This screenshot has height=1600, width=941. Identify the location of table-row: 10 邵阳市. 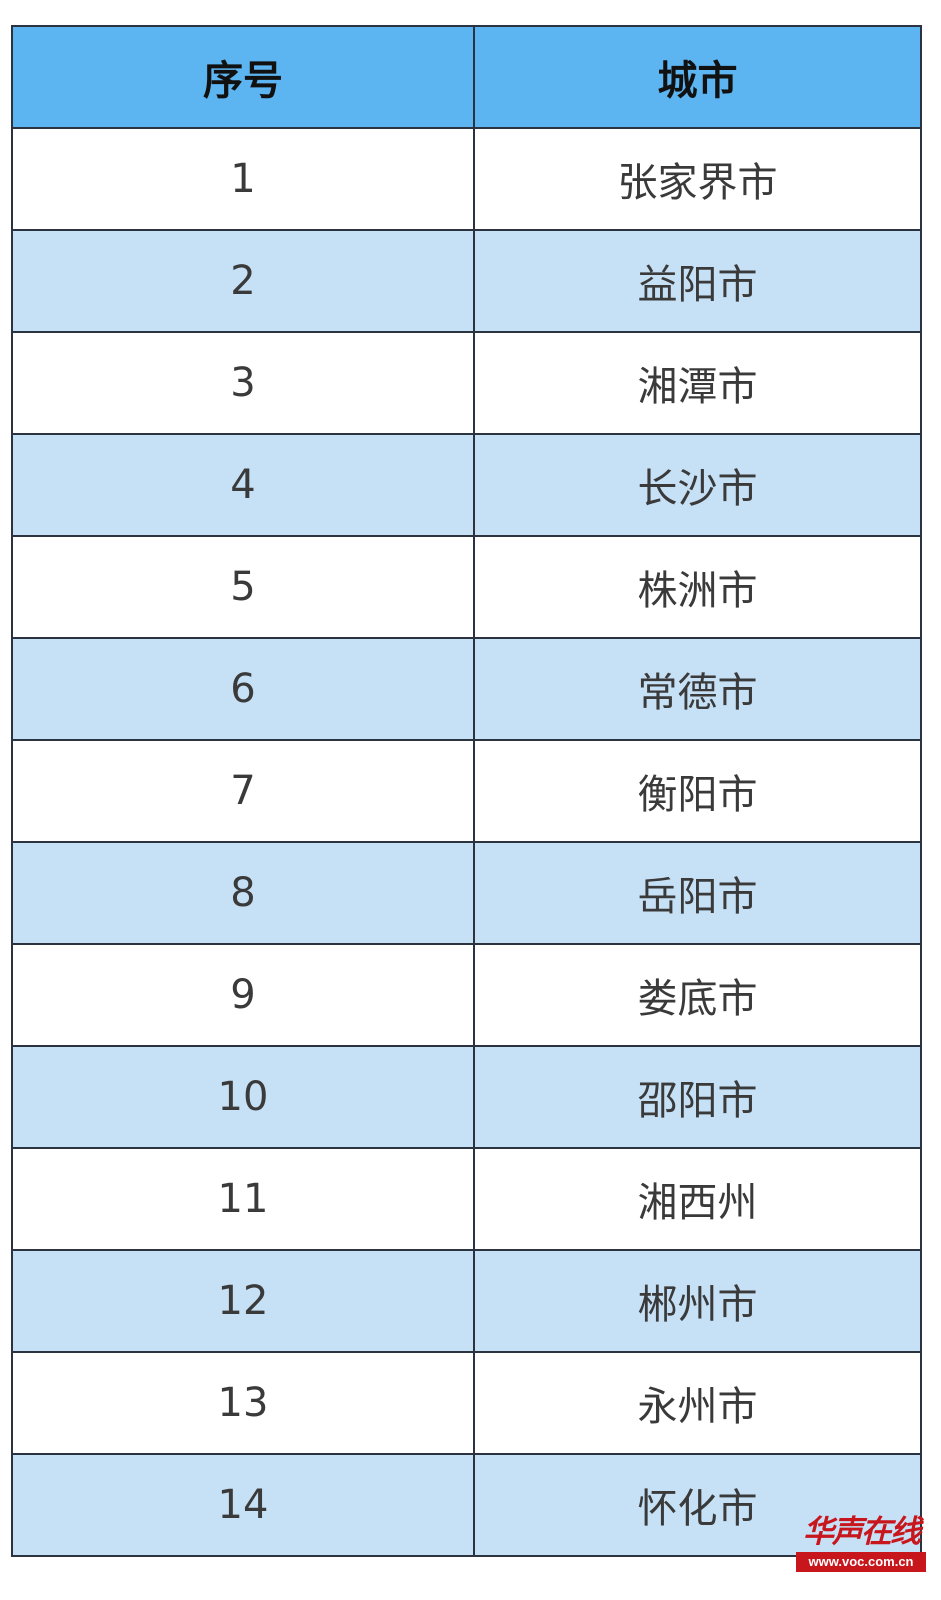
(466, 1097).